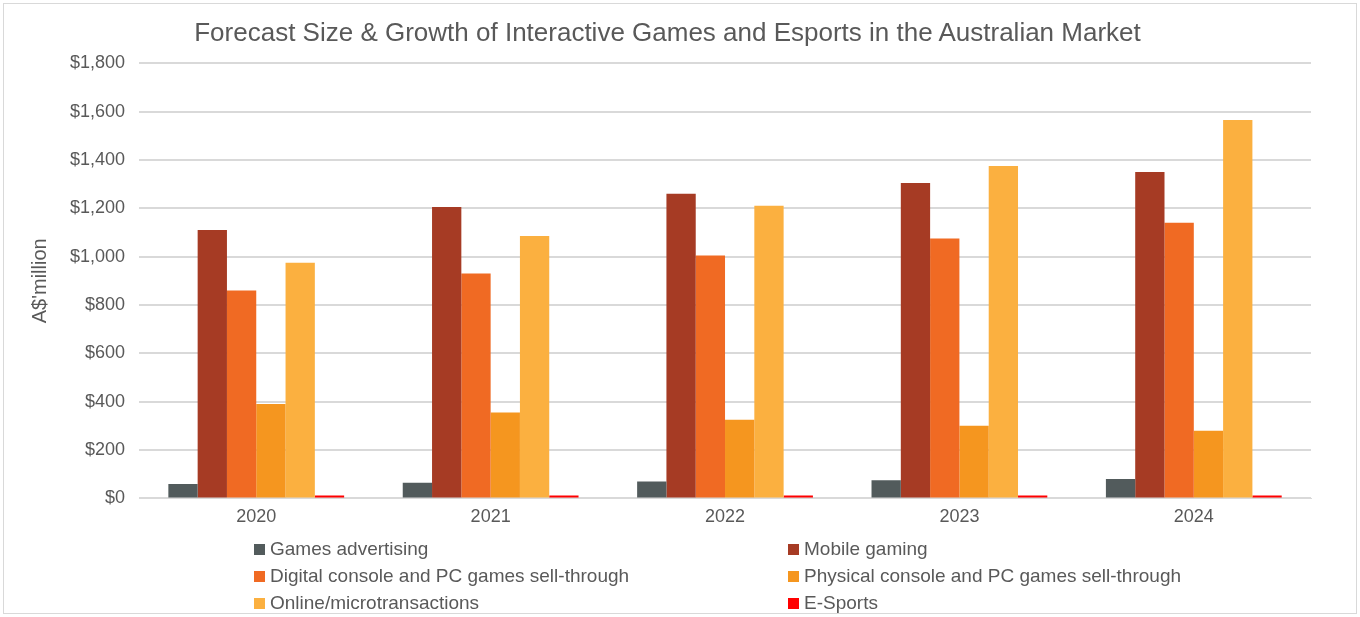  What do you see at coordinates (375, 603) in the screenshot?
I see `legend-label: Online/microtransactions` at bounding box center [375, 603].